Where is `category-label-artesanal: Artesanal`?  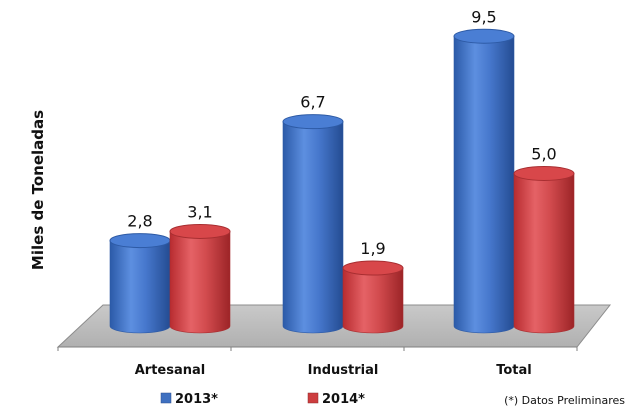
category-label-artesanal: Artesanal is located at coordinates (170, 370).